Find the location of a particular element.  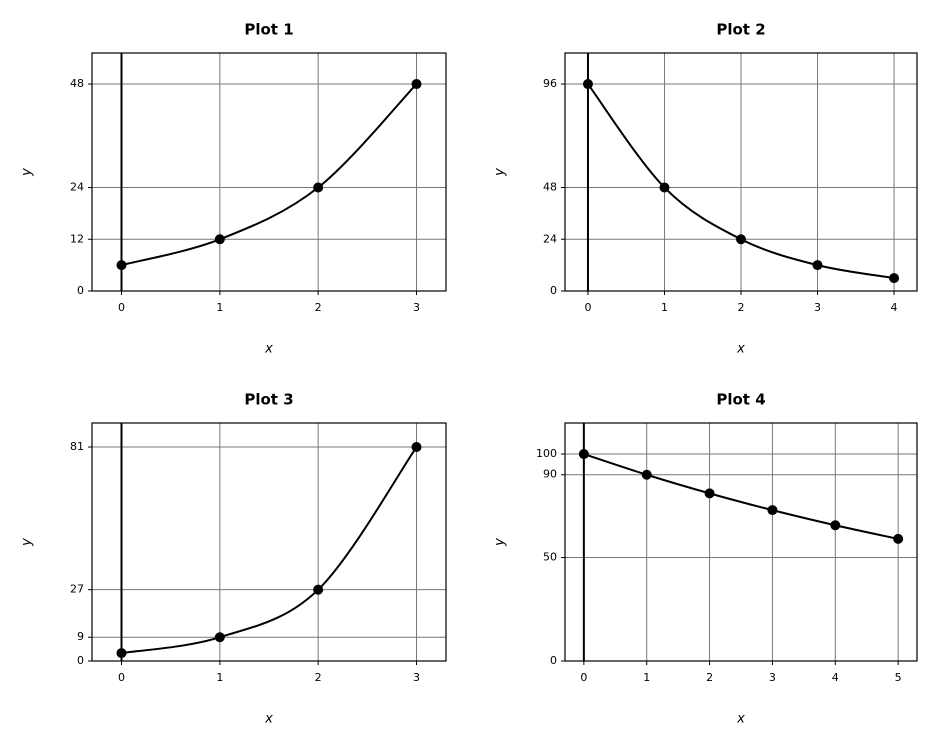

subplot-title: Plot 2 is located at coordinates (740, 30).